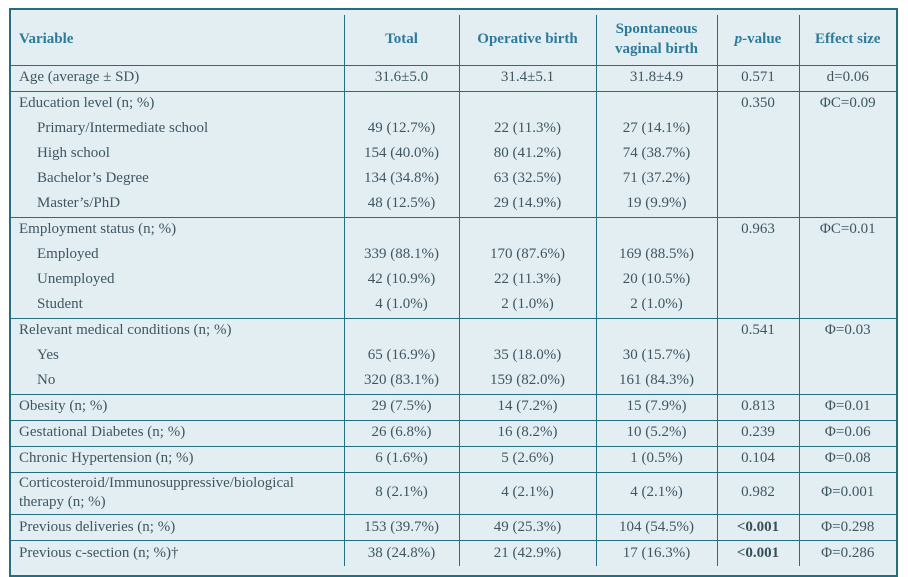 This screenshot has width=908, height=577. What do you see at coordinates (98, 229) in the screenshot?
I see `cell-variable: Employment status (n; %)` at bounding box center [98, 229].